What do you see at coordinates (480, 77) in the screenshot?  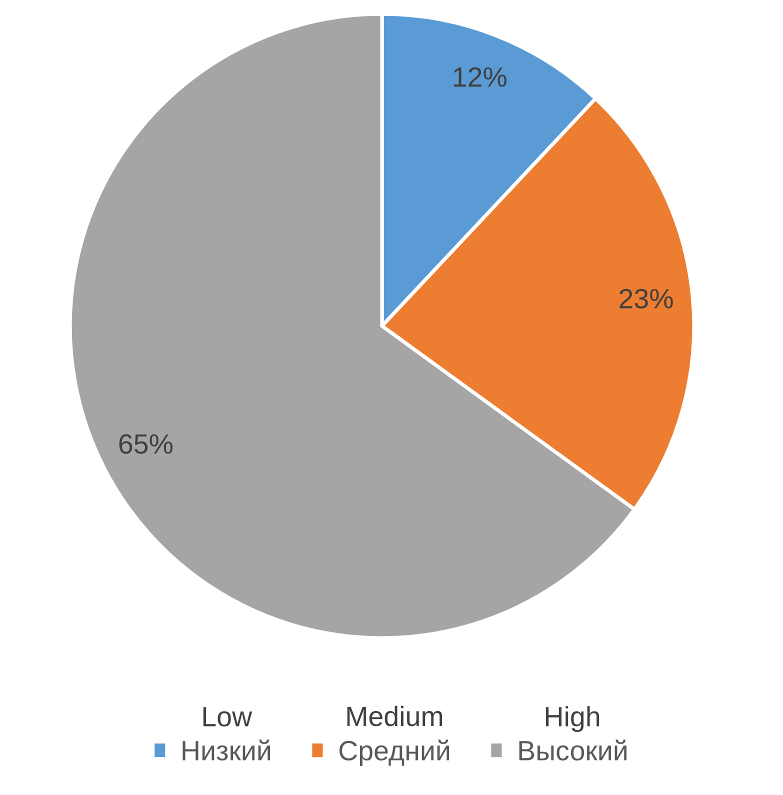 I see `data-label: 12%` at bounding box center [480, 77].